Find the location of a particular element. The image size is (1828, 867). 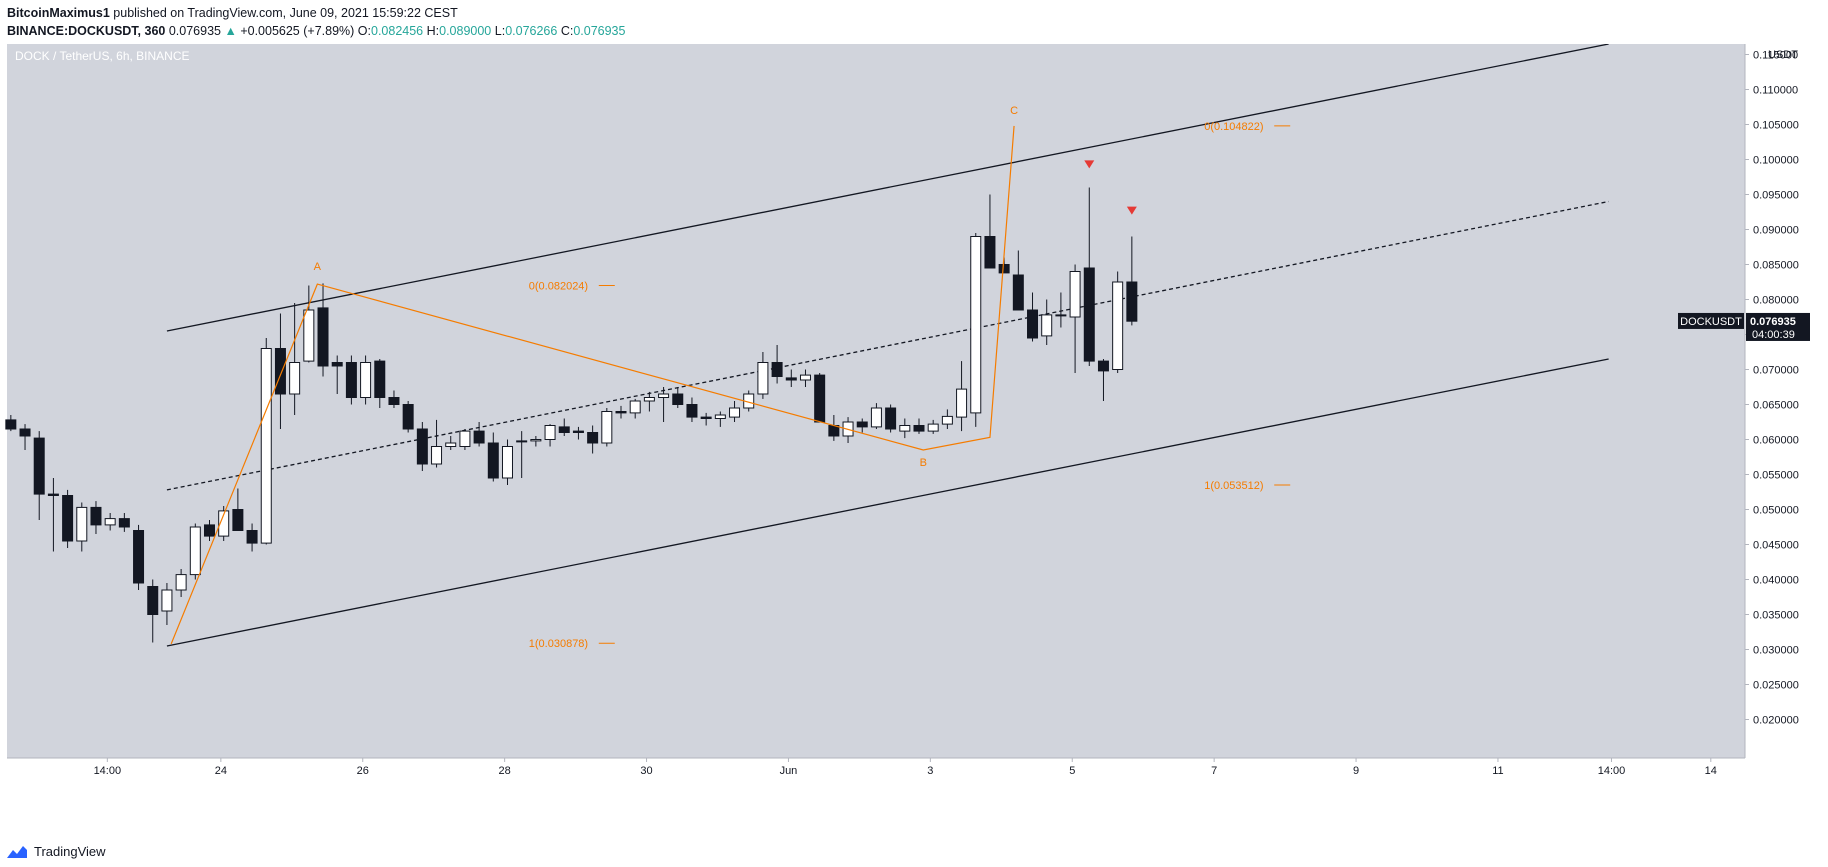

y-tick-label: 0.070000 is located at coordinates (1776, 371).